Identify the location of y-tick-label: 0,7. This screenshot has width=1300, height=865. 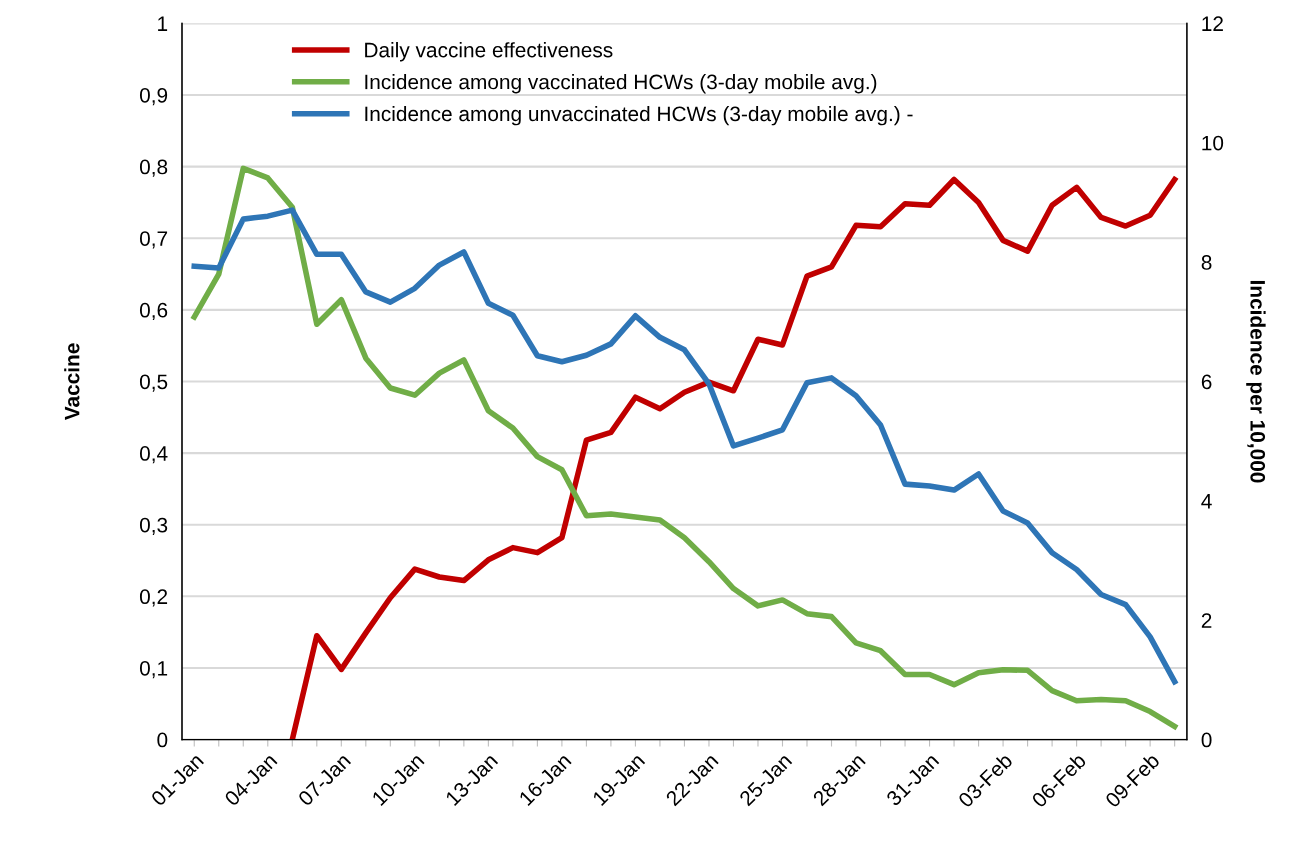
(153, 240).